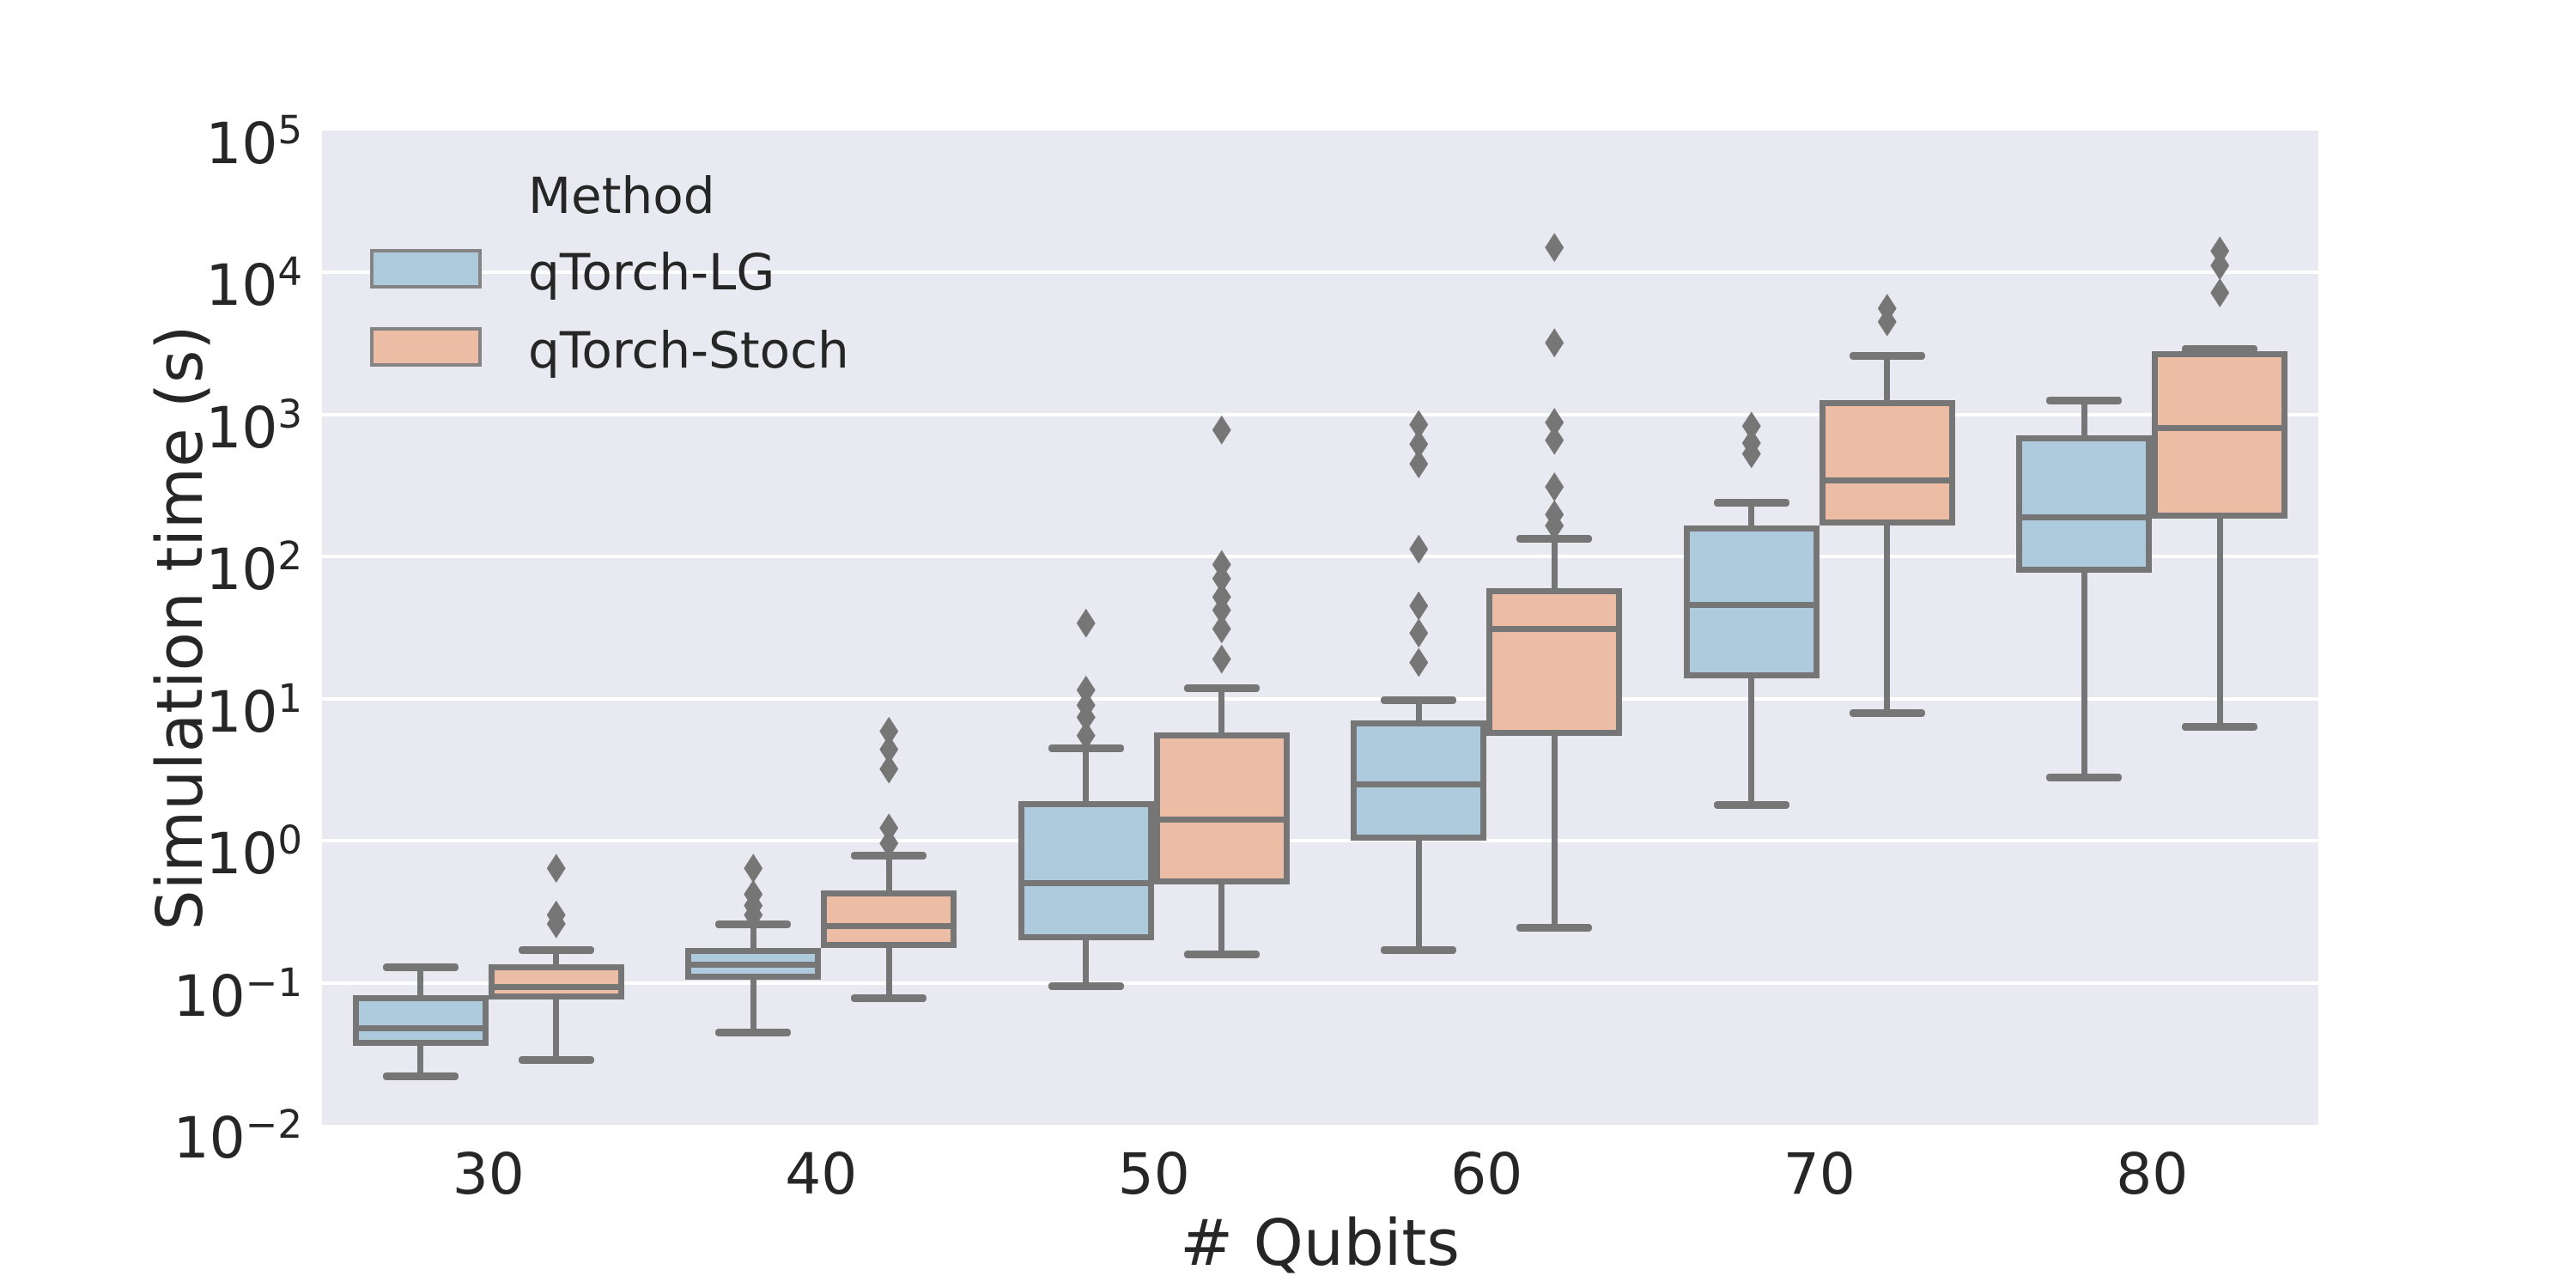 This screenshot has height=1288, width=2576. Describe the element at coordinates (253, 852) in the screenshot. I see `y-tick-label: 10⁰` at that location.